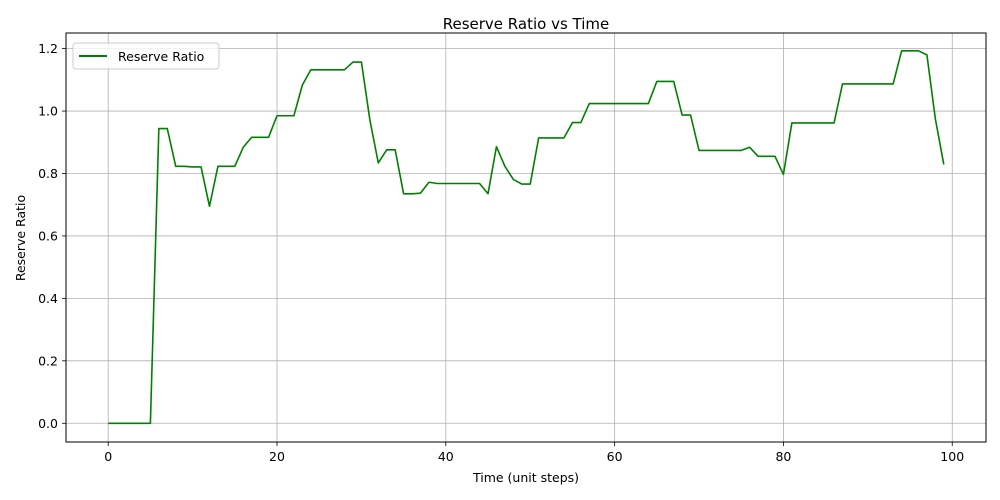  I want to click on legend-label: Reserve Ratio, so click(161, 56).